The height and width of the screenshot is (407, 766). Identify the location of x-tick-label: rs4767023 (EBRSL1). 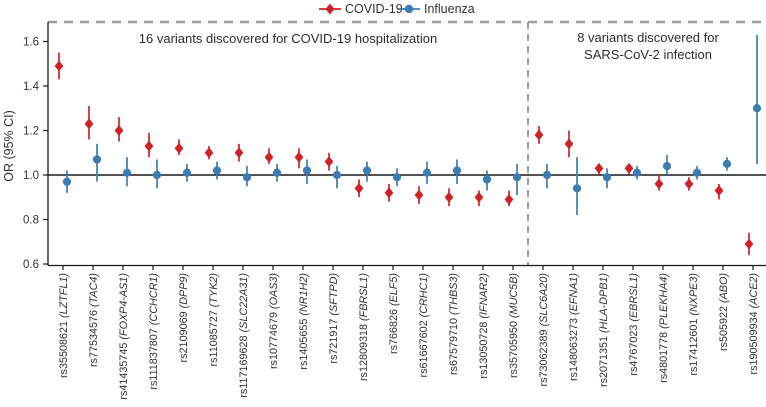
(634, 324).